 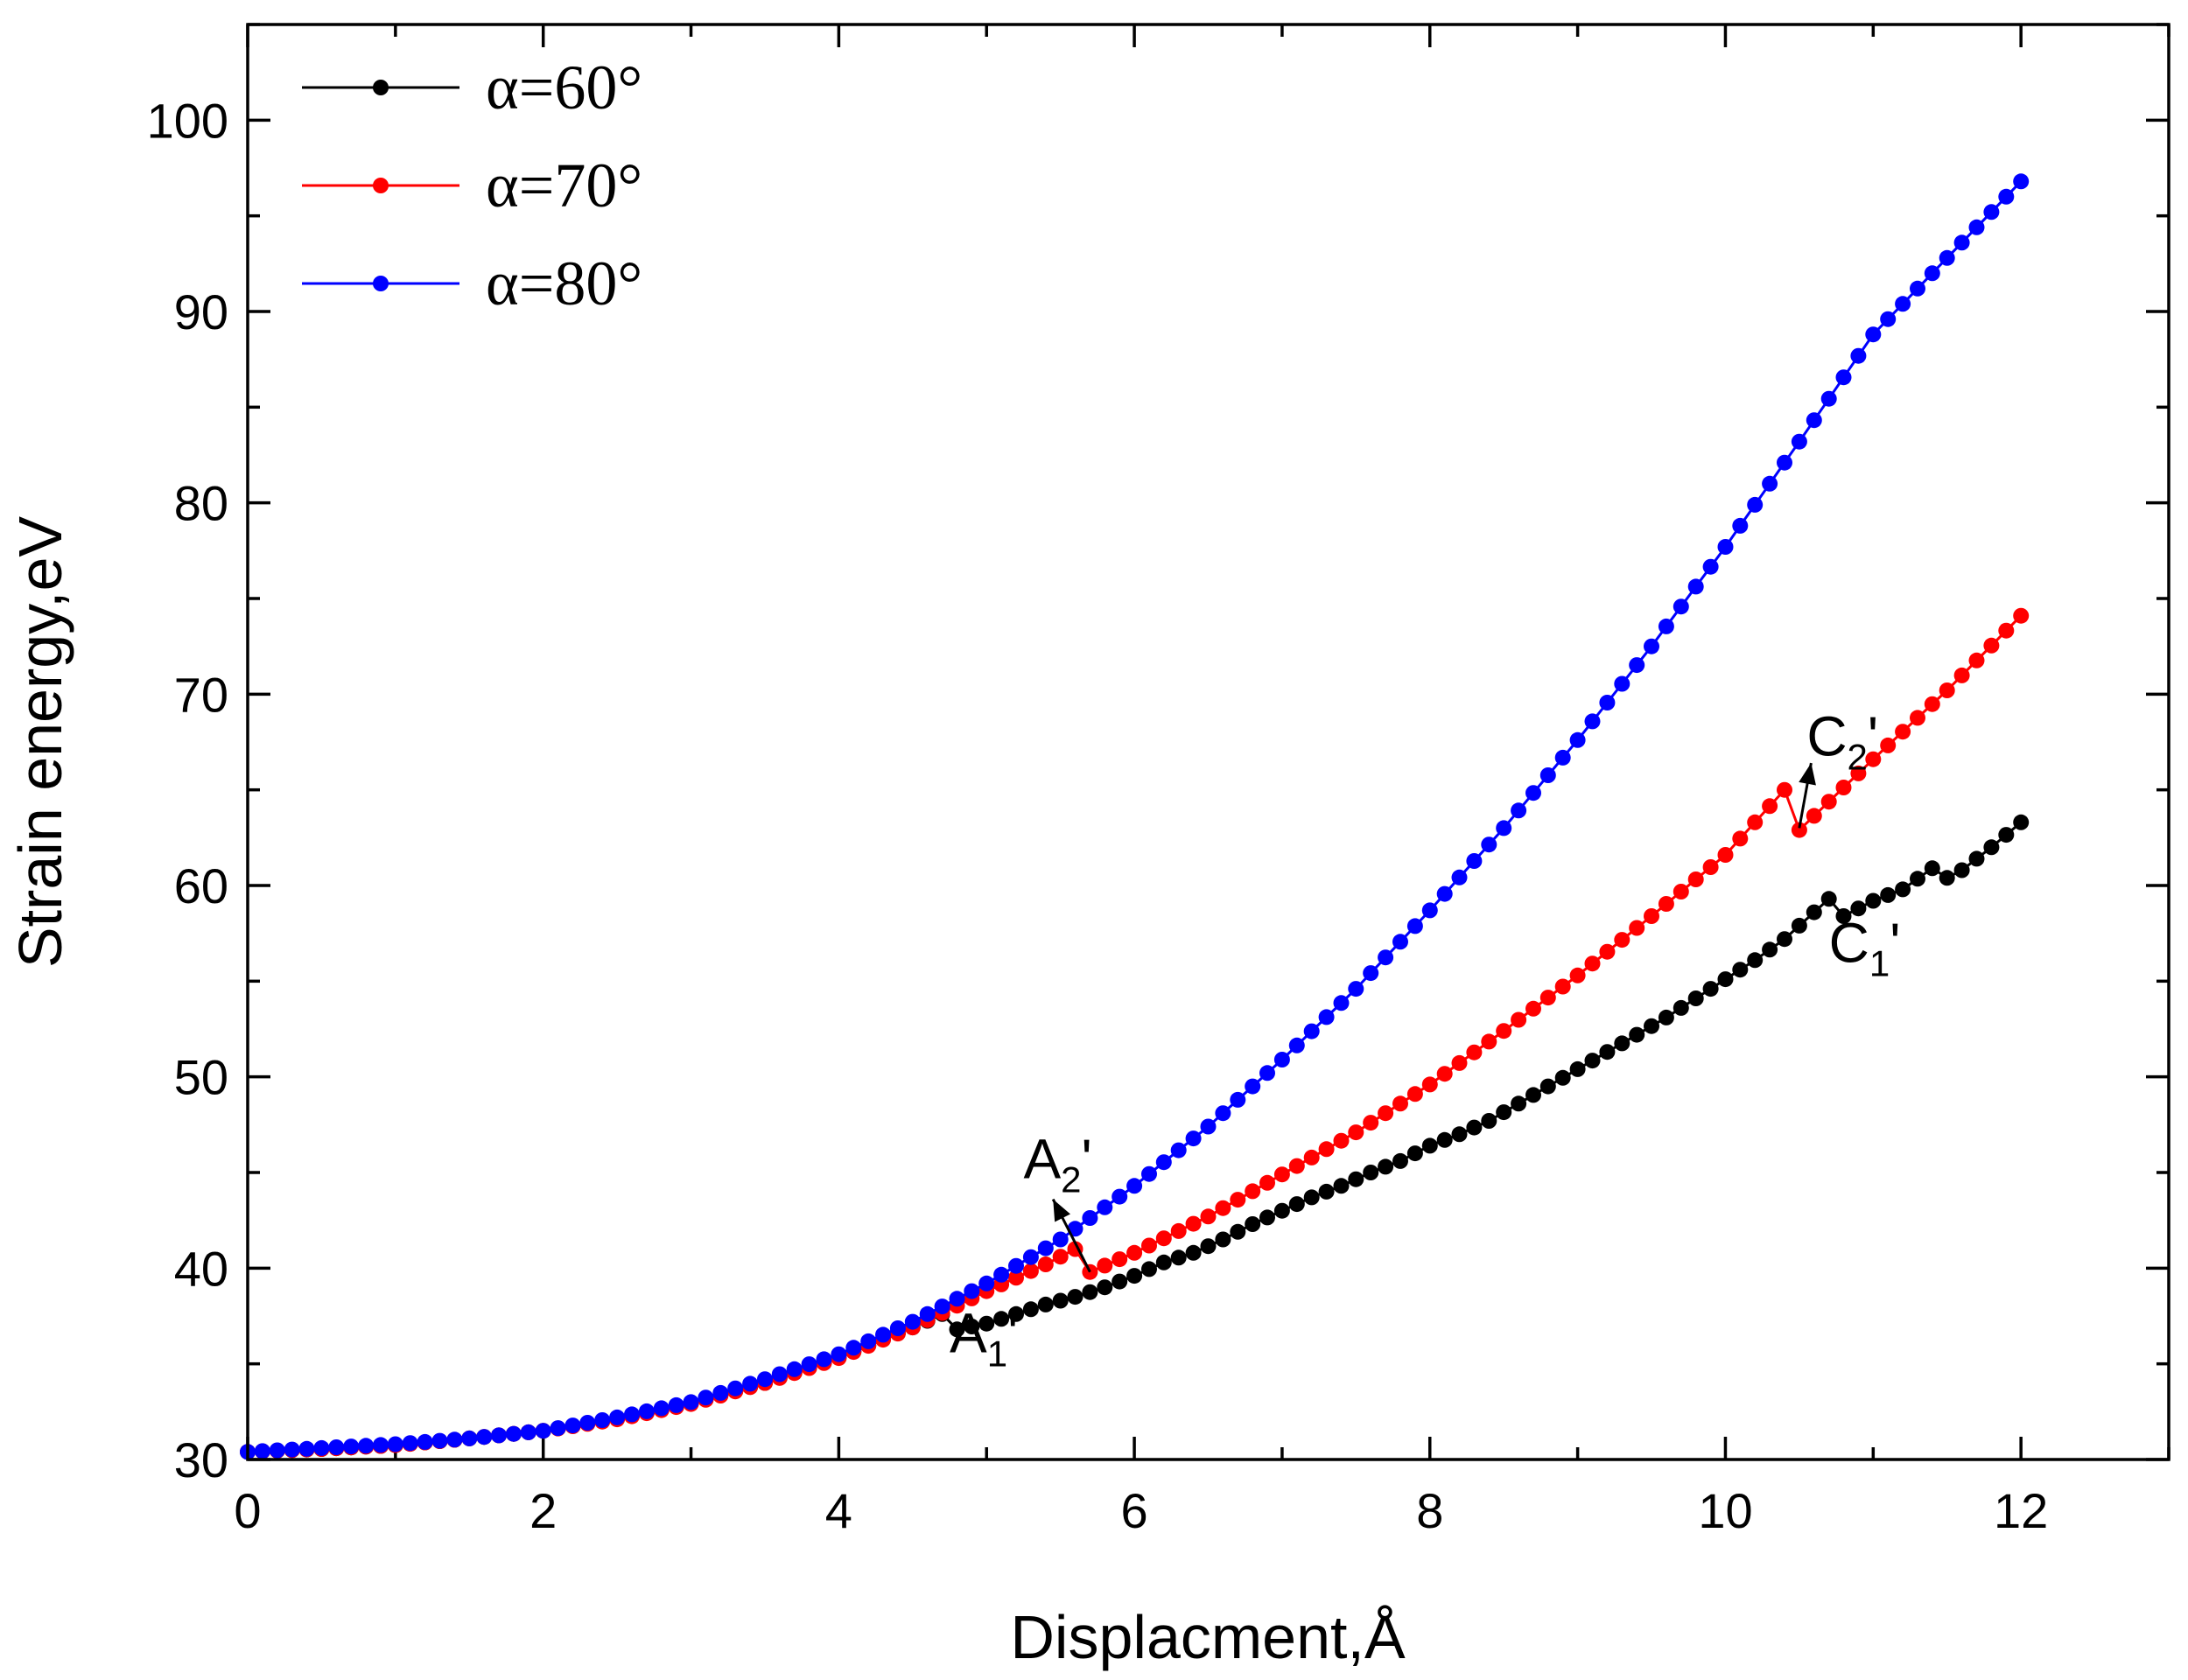 What do you see at coordinates (1865, 947) in the screenshot?
I see `annotation-label: C1'` at bounding box center [1865, 947].